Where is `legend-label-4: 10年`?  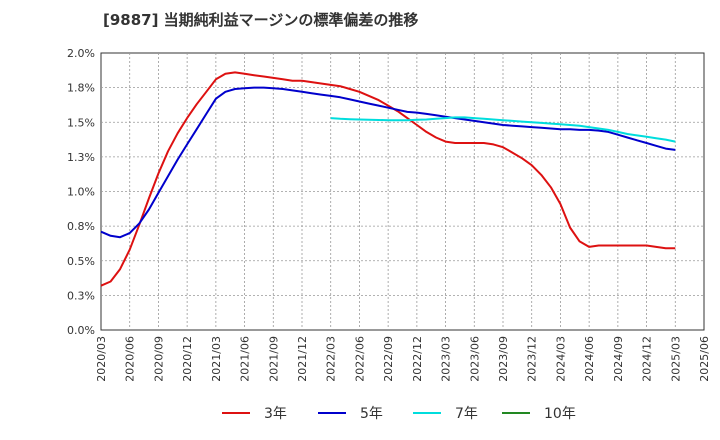 legend-label-4: 10年 is located at coordinates (560, 414).